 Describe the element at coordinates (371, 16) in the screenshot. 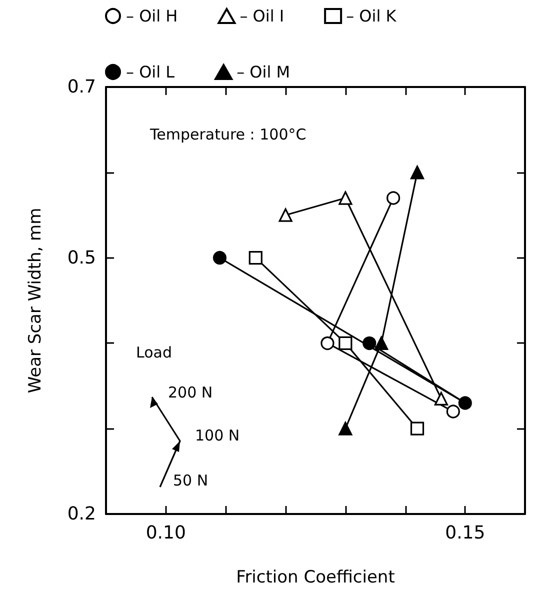

I see `legend-label: – Oil K` at that location.